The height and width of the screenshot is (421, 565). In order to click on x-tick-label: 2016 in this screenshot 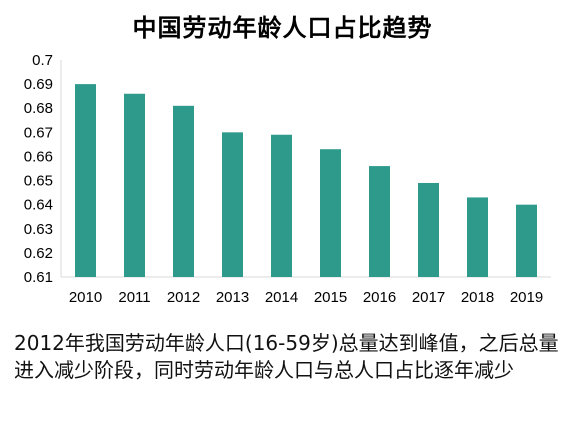, I will do `click(379, 297)`.